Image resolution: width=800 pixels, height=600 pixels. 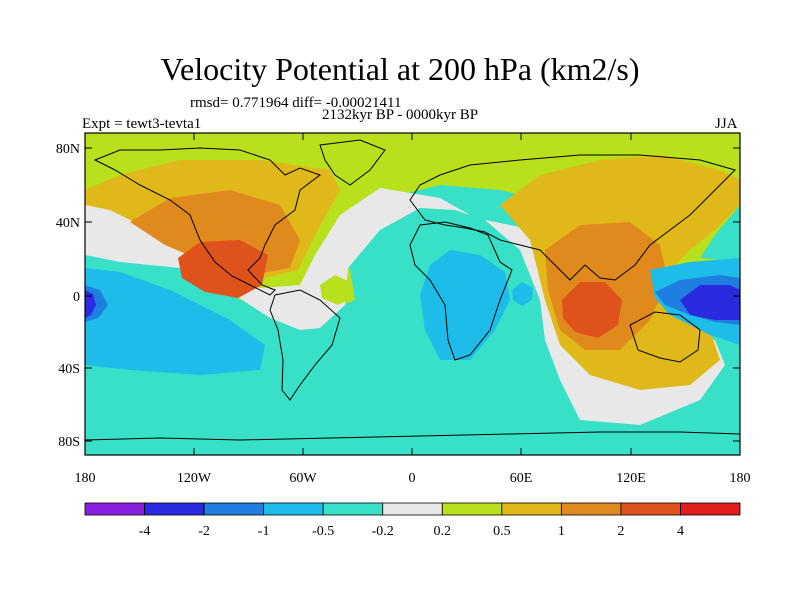 I want to click on coast-north-america, so click(x=207, y=221).